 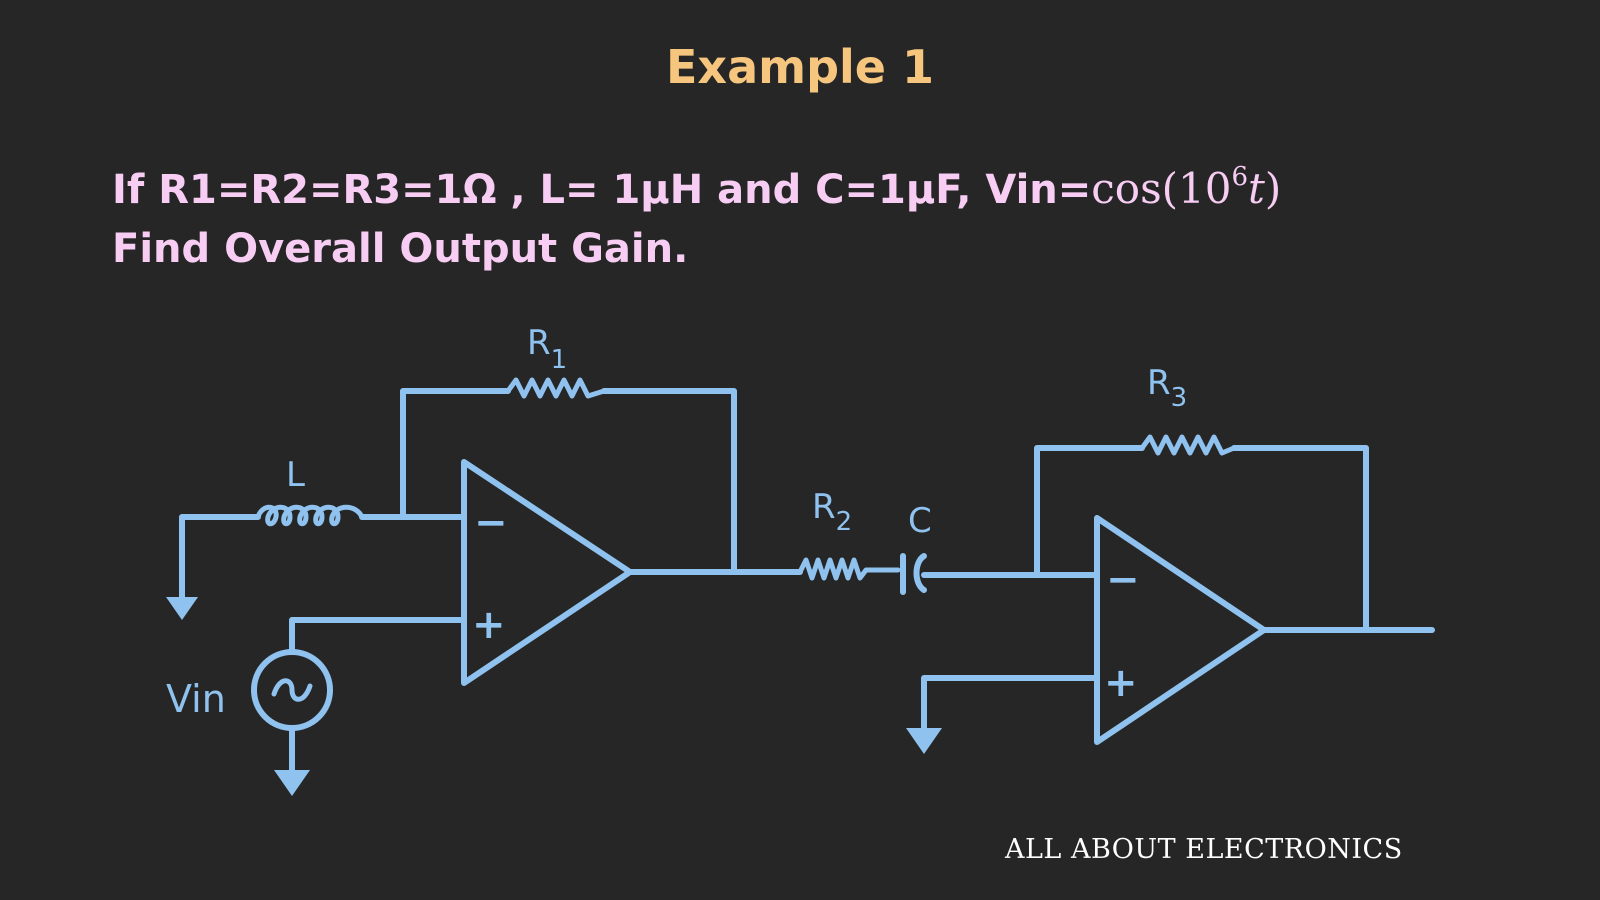 I want to click on label-inductor: L, so click(x=295, y=475).